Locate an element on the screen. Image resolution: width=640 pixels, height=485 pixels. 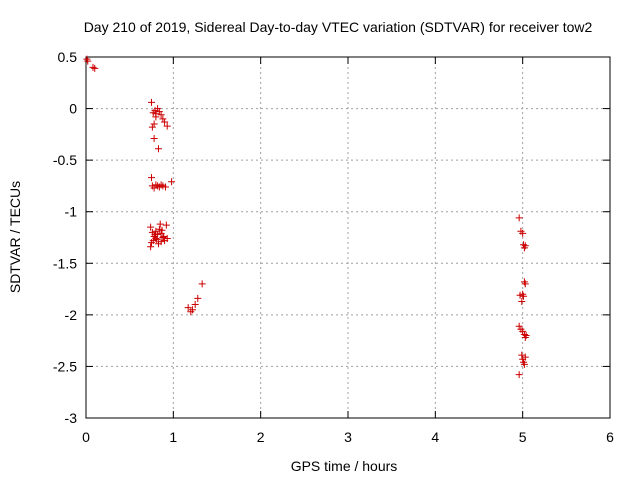
y-tick-label: -1 is located at coordinates (71, 212).